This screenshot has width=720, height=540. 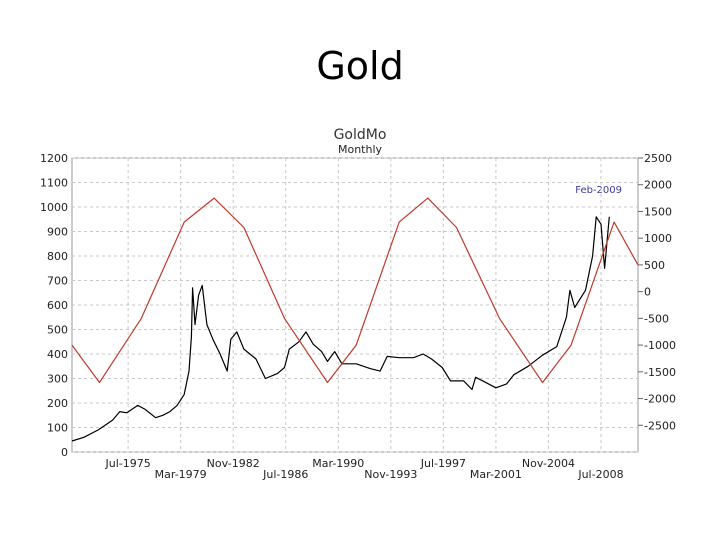 I want to click on left-tick-label: 1200, so click(x=54, y=158).